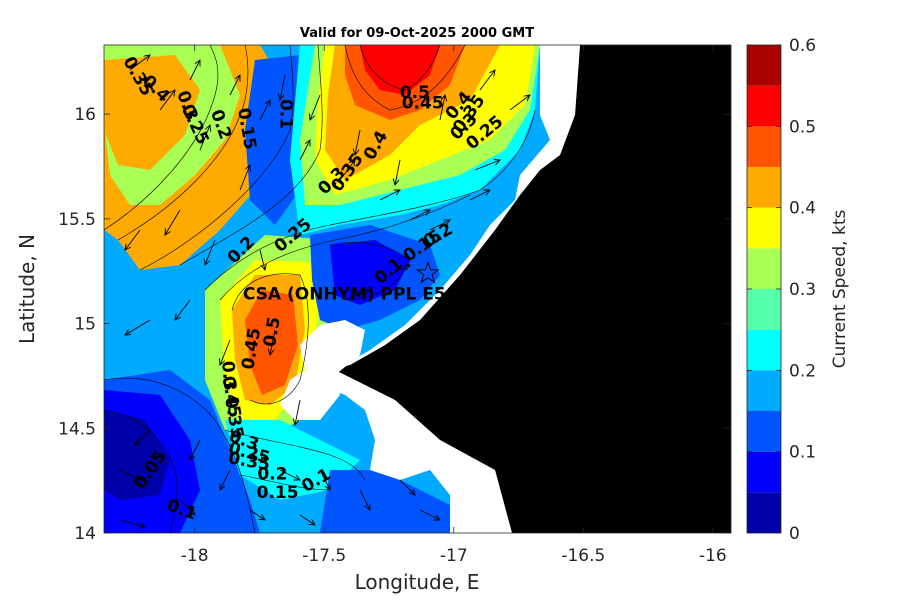 This screenshot has width=900, height=600. What do you see at coordinates (322, 370) in the screenshot?
I see `cap-vert-peninsula-gap` at bounding box center [322, 370].